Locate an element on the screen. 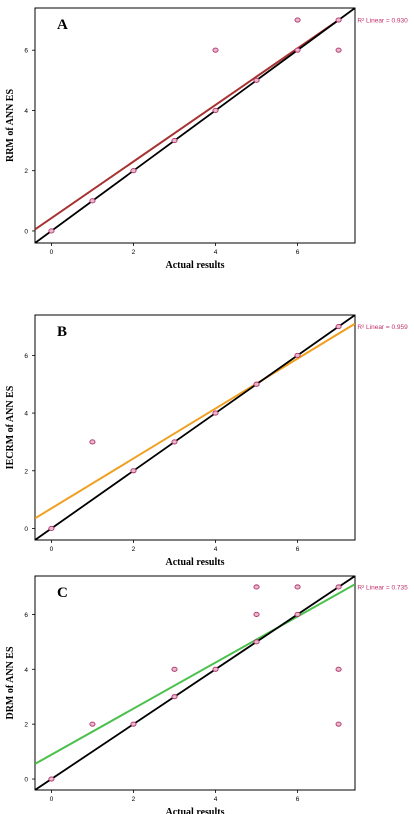 The image size is (414, 814). y-axis-title: IECRM of ANN ES is located at coordinates (10, 427).